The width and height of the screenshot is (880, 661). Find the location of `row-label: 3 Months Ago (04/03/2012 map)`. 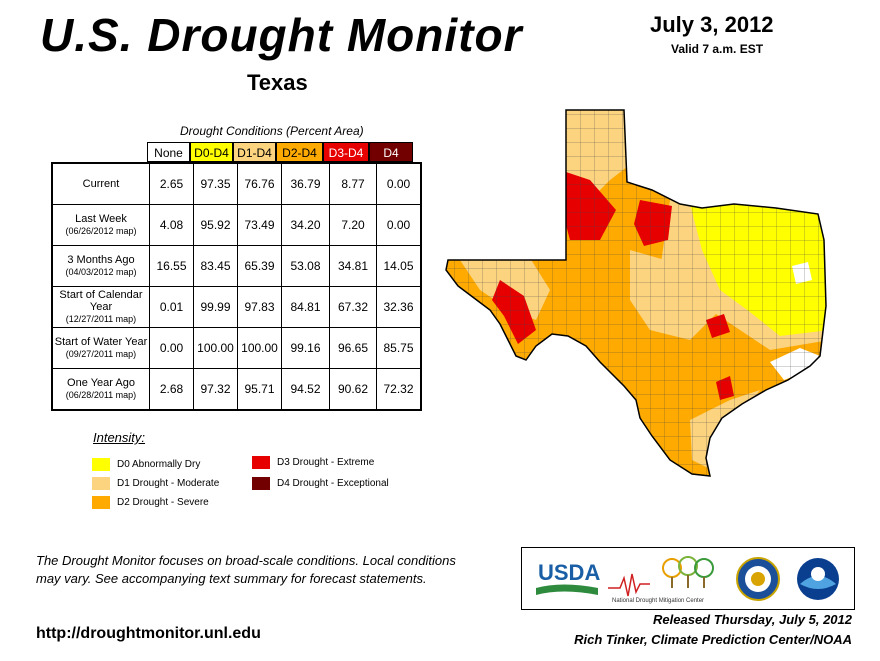

row-label: 3 Months Ago (04/03/2012 map) is located at coordinates (100, 266).